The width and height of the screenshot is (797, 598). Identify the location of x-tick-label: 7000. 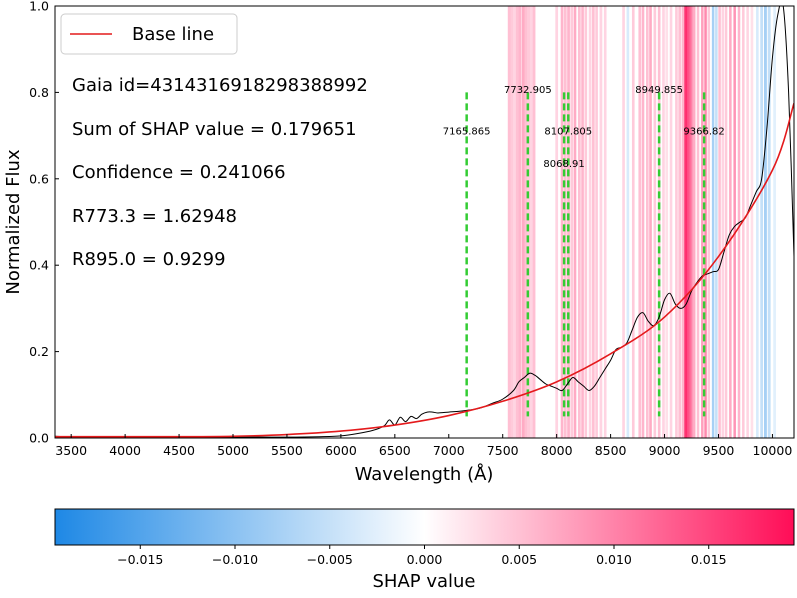
(449, 450).